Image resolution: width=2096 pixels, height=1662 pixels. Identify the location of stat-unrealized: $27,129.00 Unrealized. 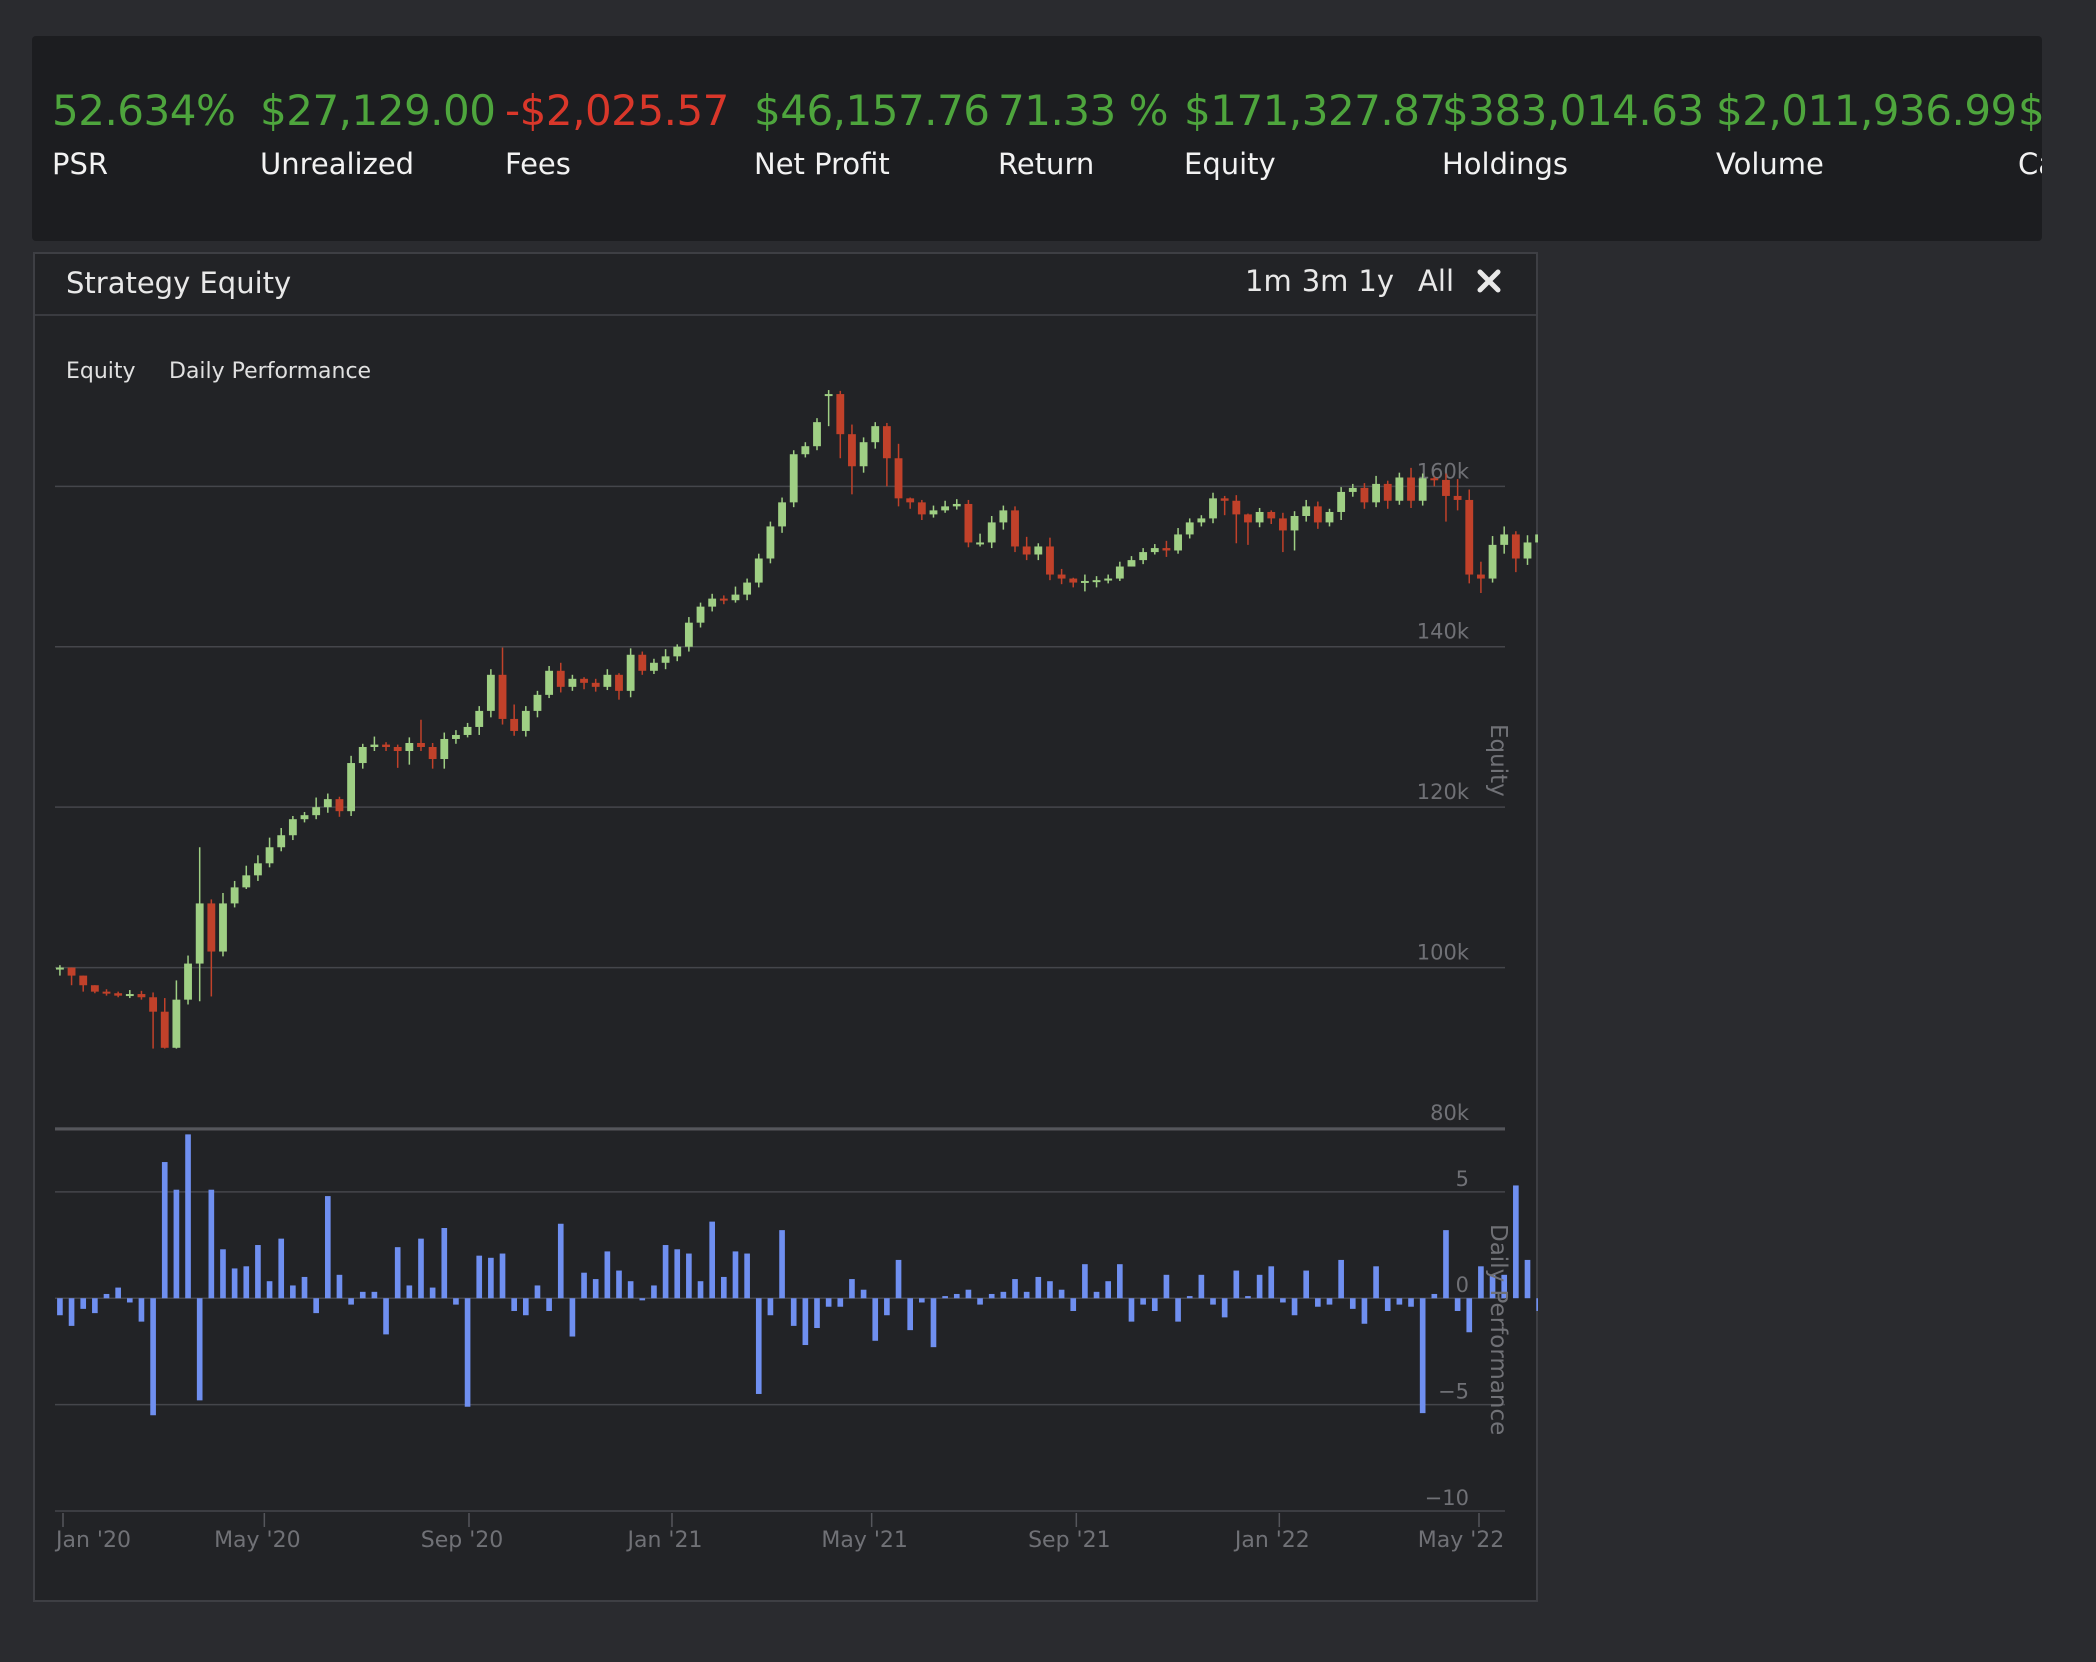
(378, 135).